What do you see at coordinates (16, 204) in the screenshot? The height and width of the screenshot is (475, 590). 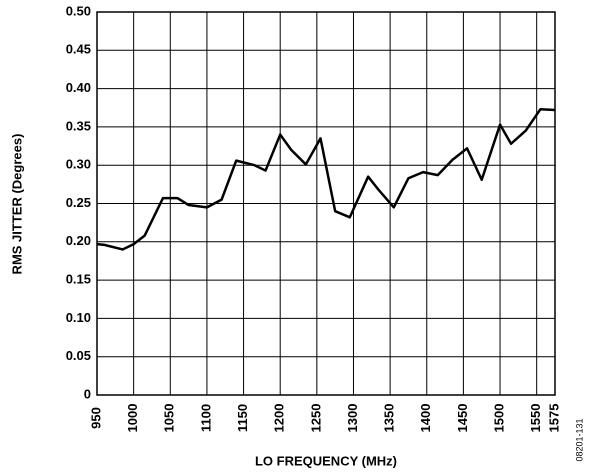 I see `y-axis-label: RMS JITTER (Degrees)` at bounding box center [16, 204].